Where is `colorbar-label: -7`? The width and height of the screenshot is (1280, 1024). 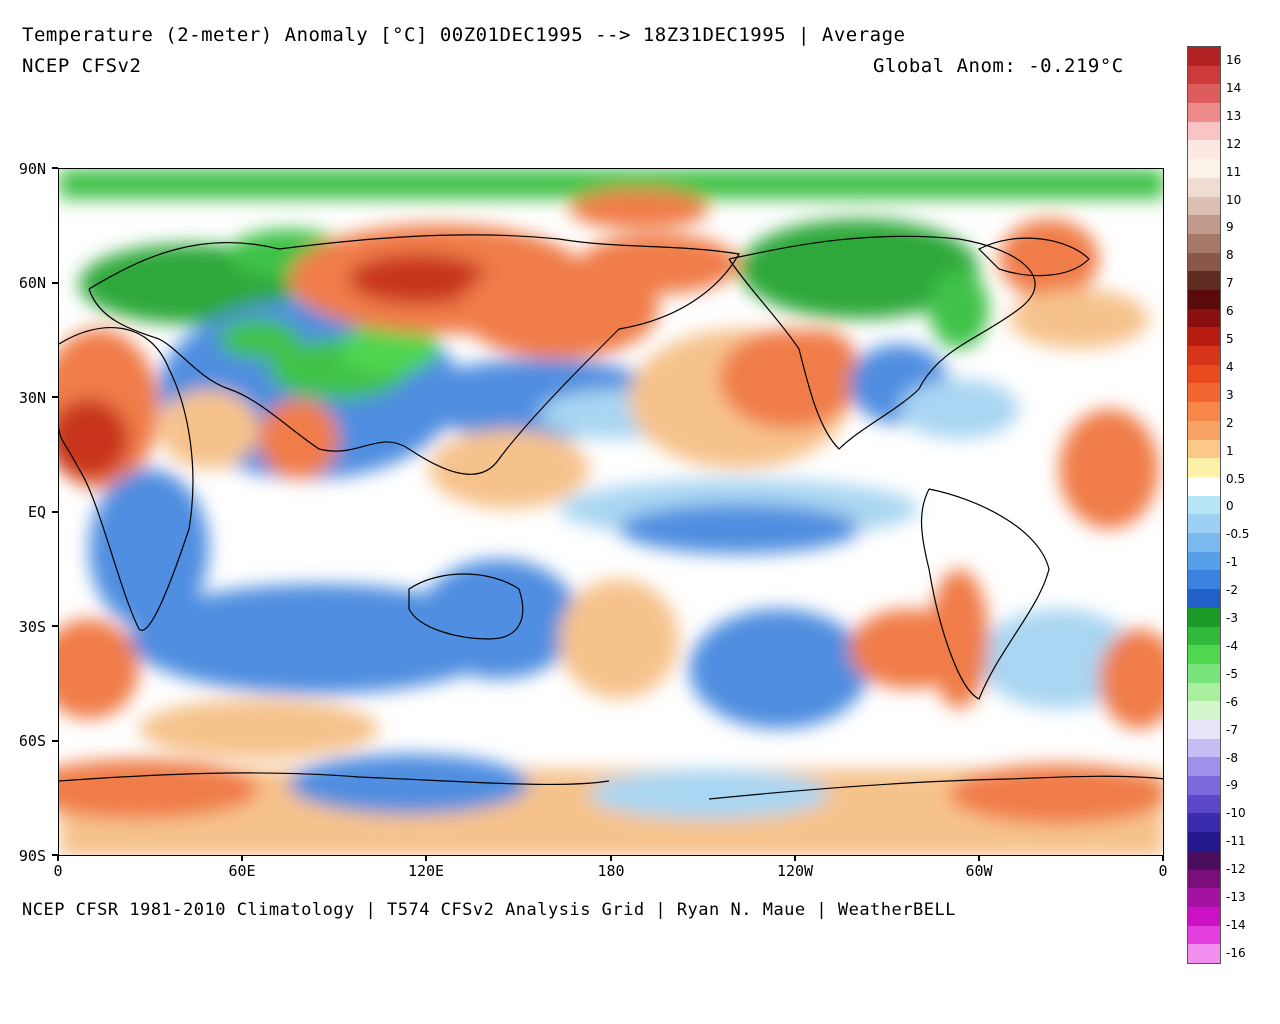
colorbar-label: -7 is located at coordinates (1232, 729).